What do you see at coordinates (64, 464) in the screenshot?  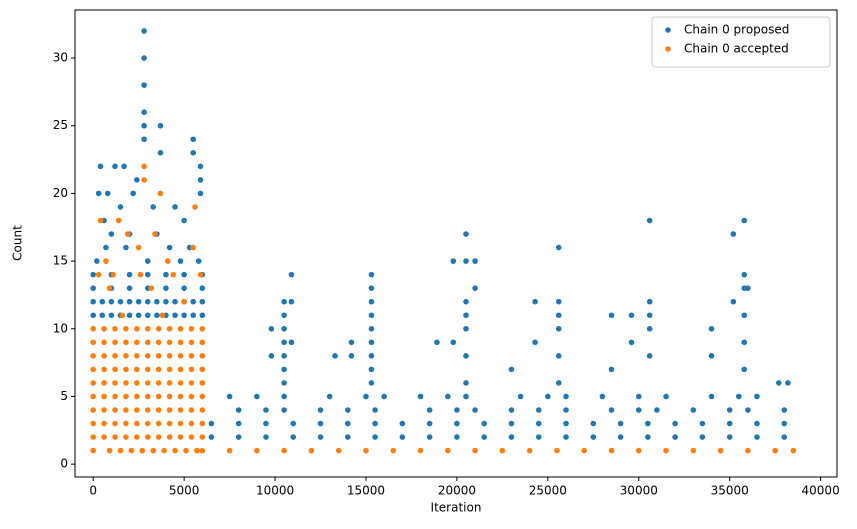 I see `y-tick-label: 0` at bounding box center [64, 464].